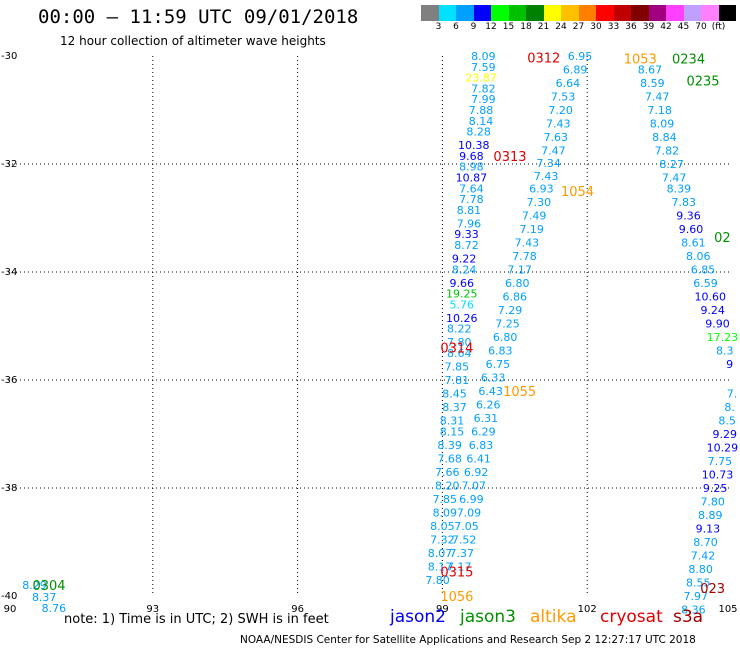 This screenshot has height=650, width=740. I want to click on scale-label: 21, so click(543, 27).